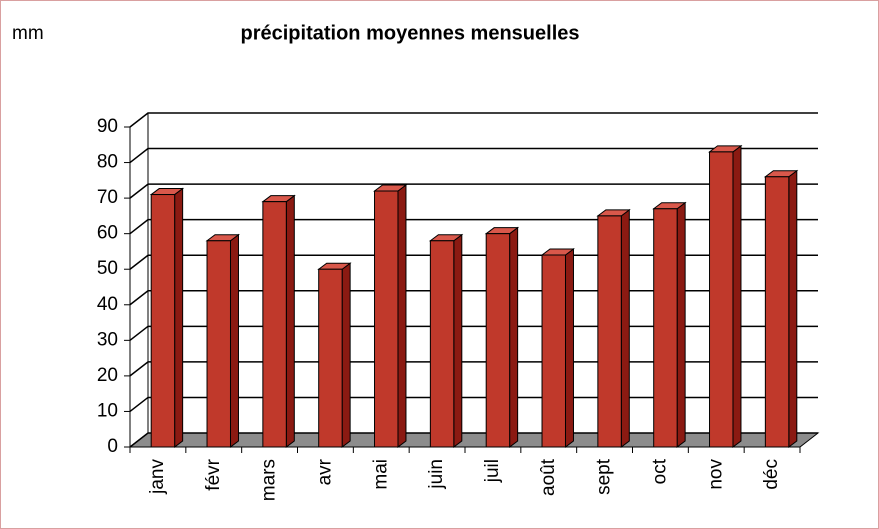  Describe the element at coordinates (213, 474) in the screenshot. I see `x-tick-label: févr` at that location.